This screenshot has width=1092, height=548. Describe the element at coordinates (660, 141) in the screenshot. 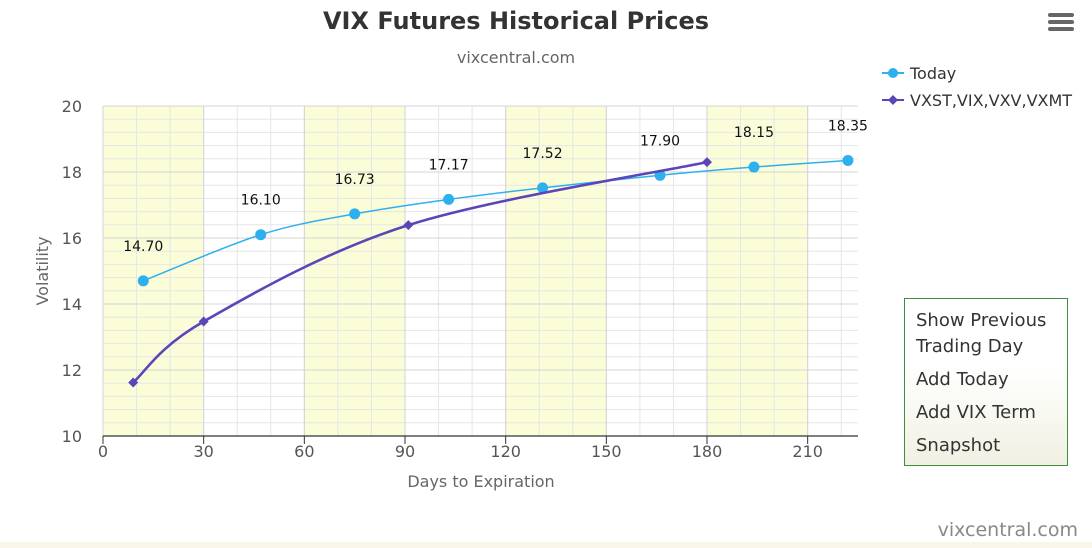

I see `data-label: 17.90` at that location.